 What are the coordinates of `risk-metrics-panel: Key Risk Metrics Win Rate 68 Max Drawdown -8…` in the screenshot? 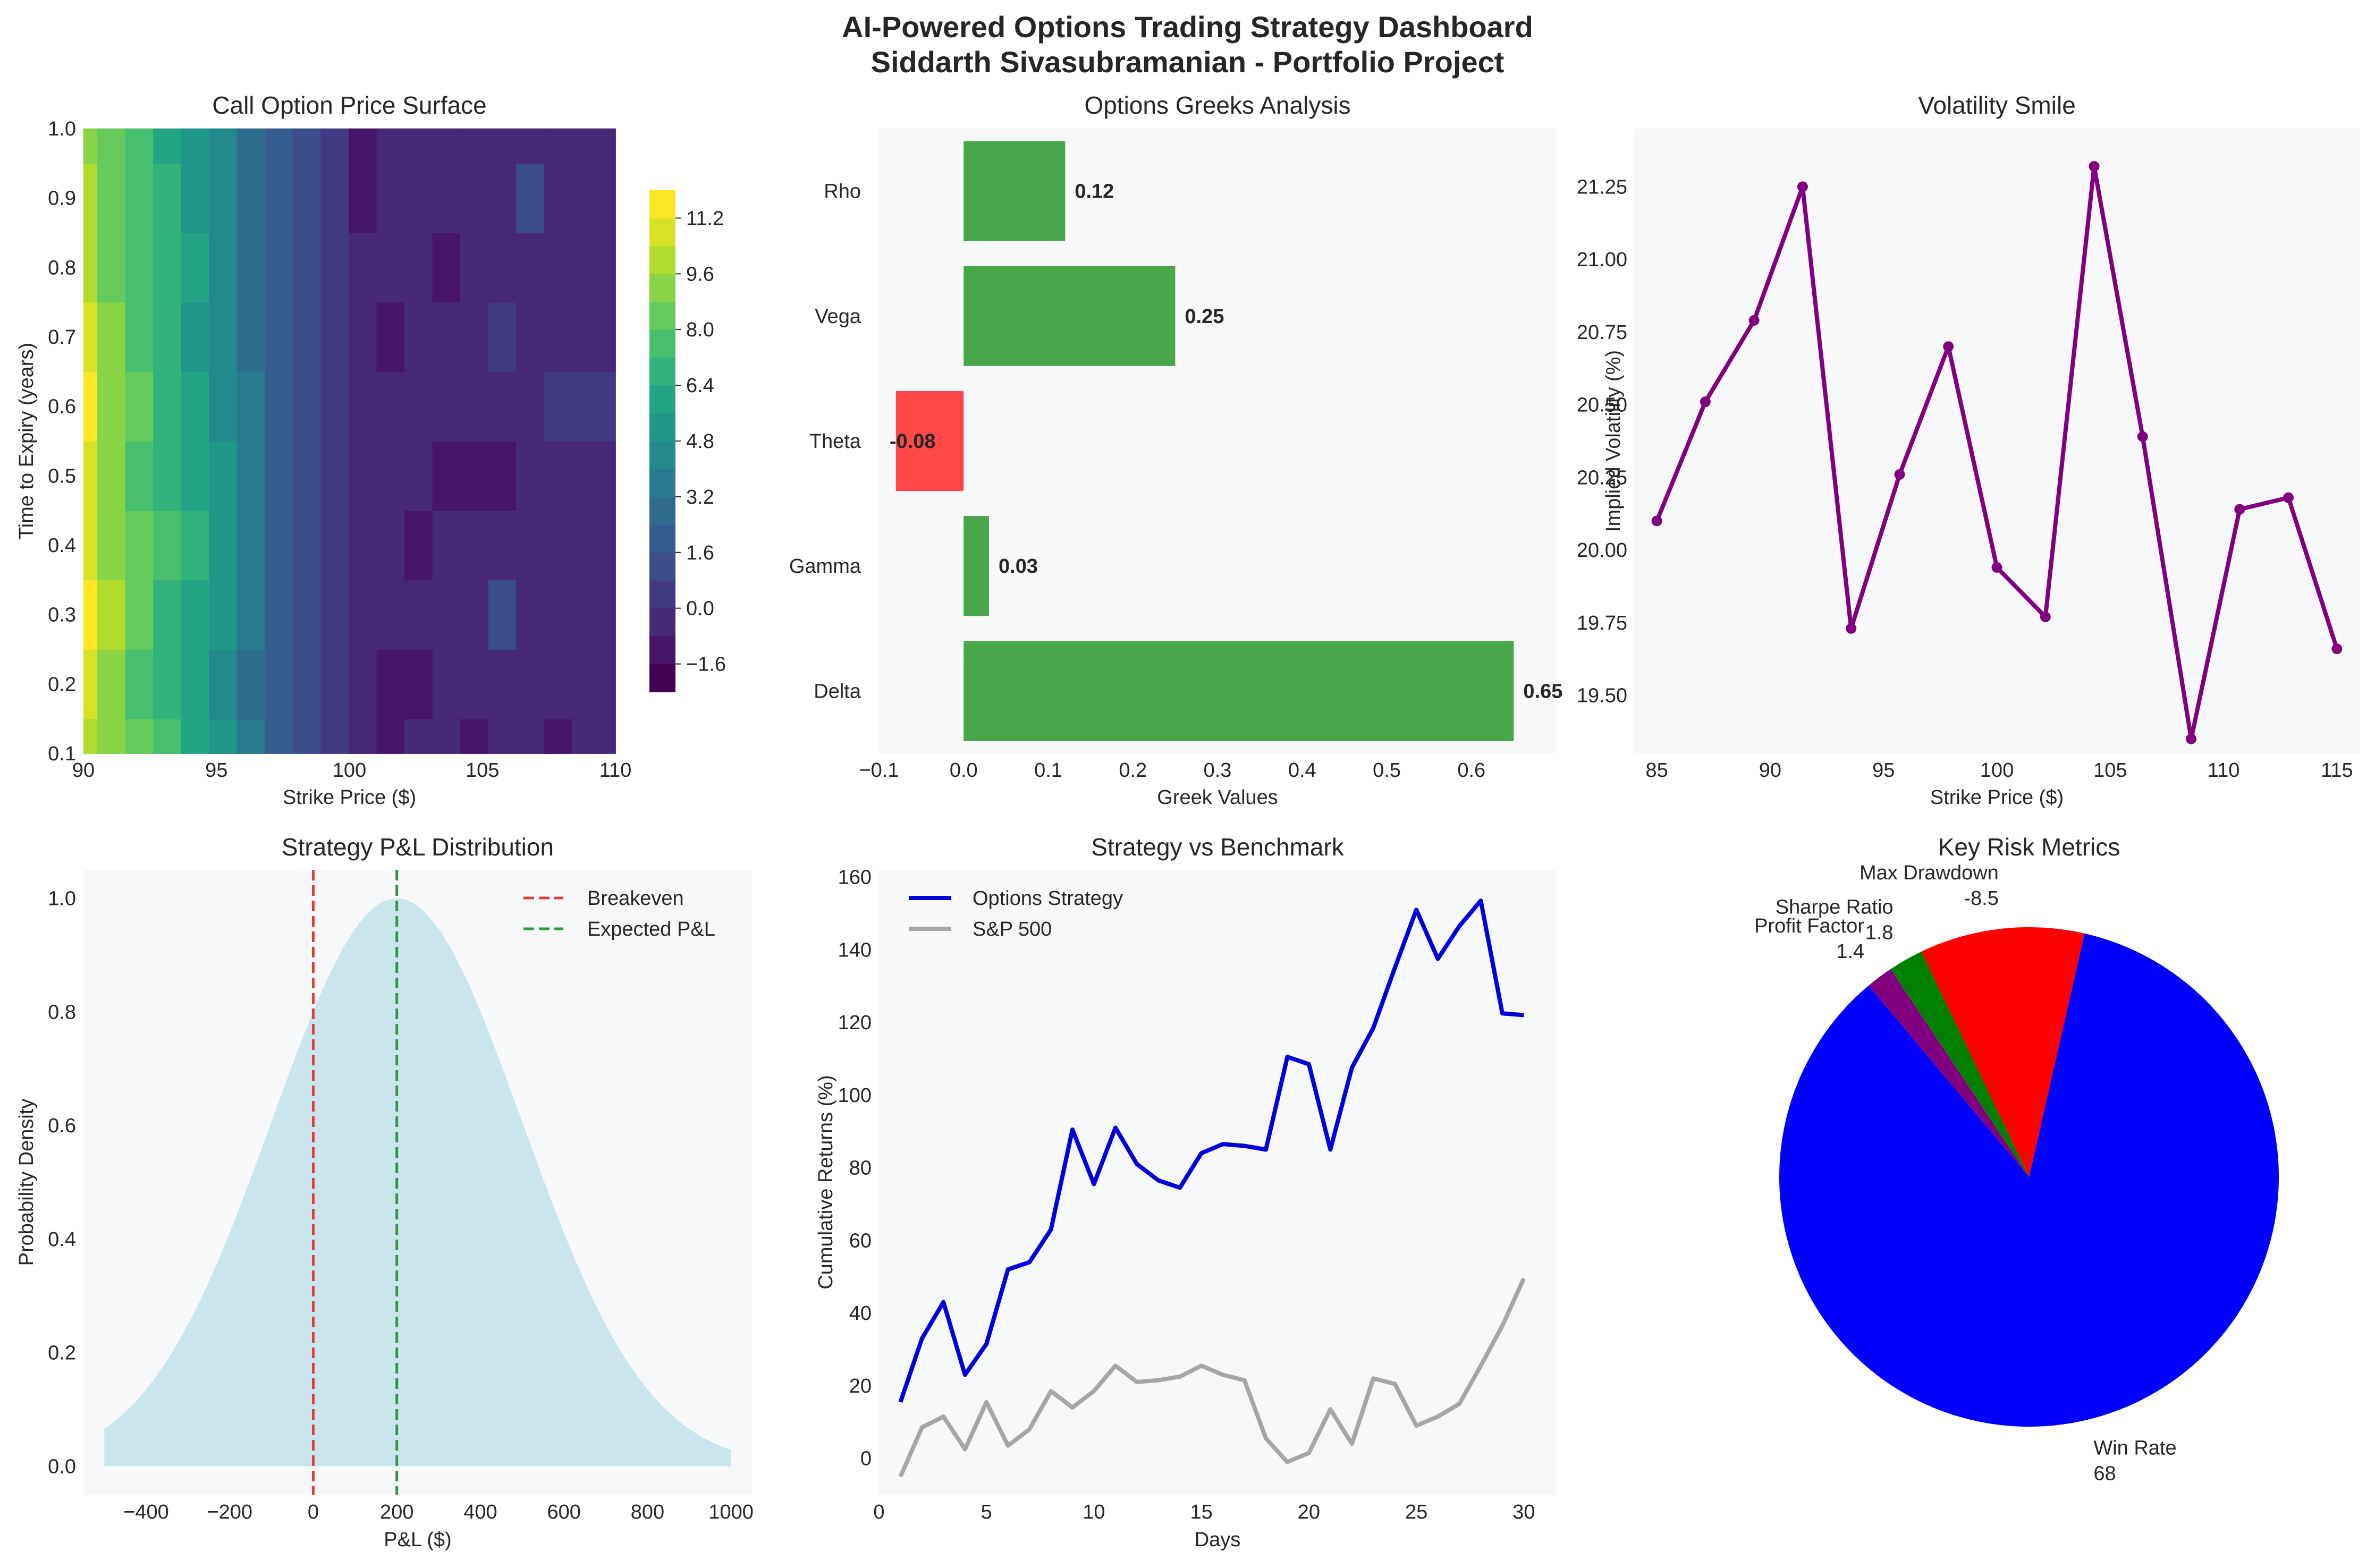 It's located at (2016, 1159).